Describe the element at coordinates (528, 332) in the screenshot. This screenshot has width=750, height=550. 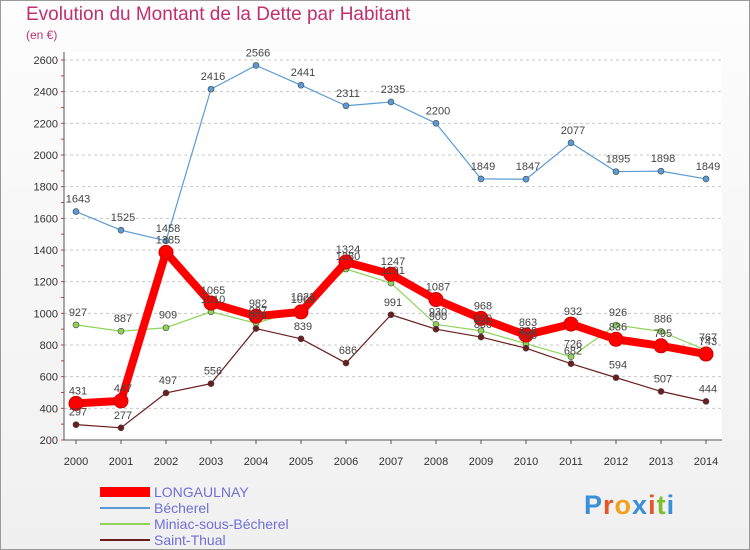
I see `data-label: 808` at that location.